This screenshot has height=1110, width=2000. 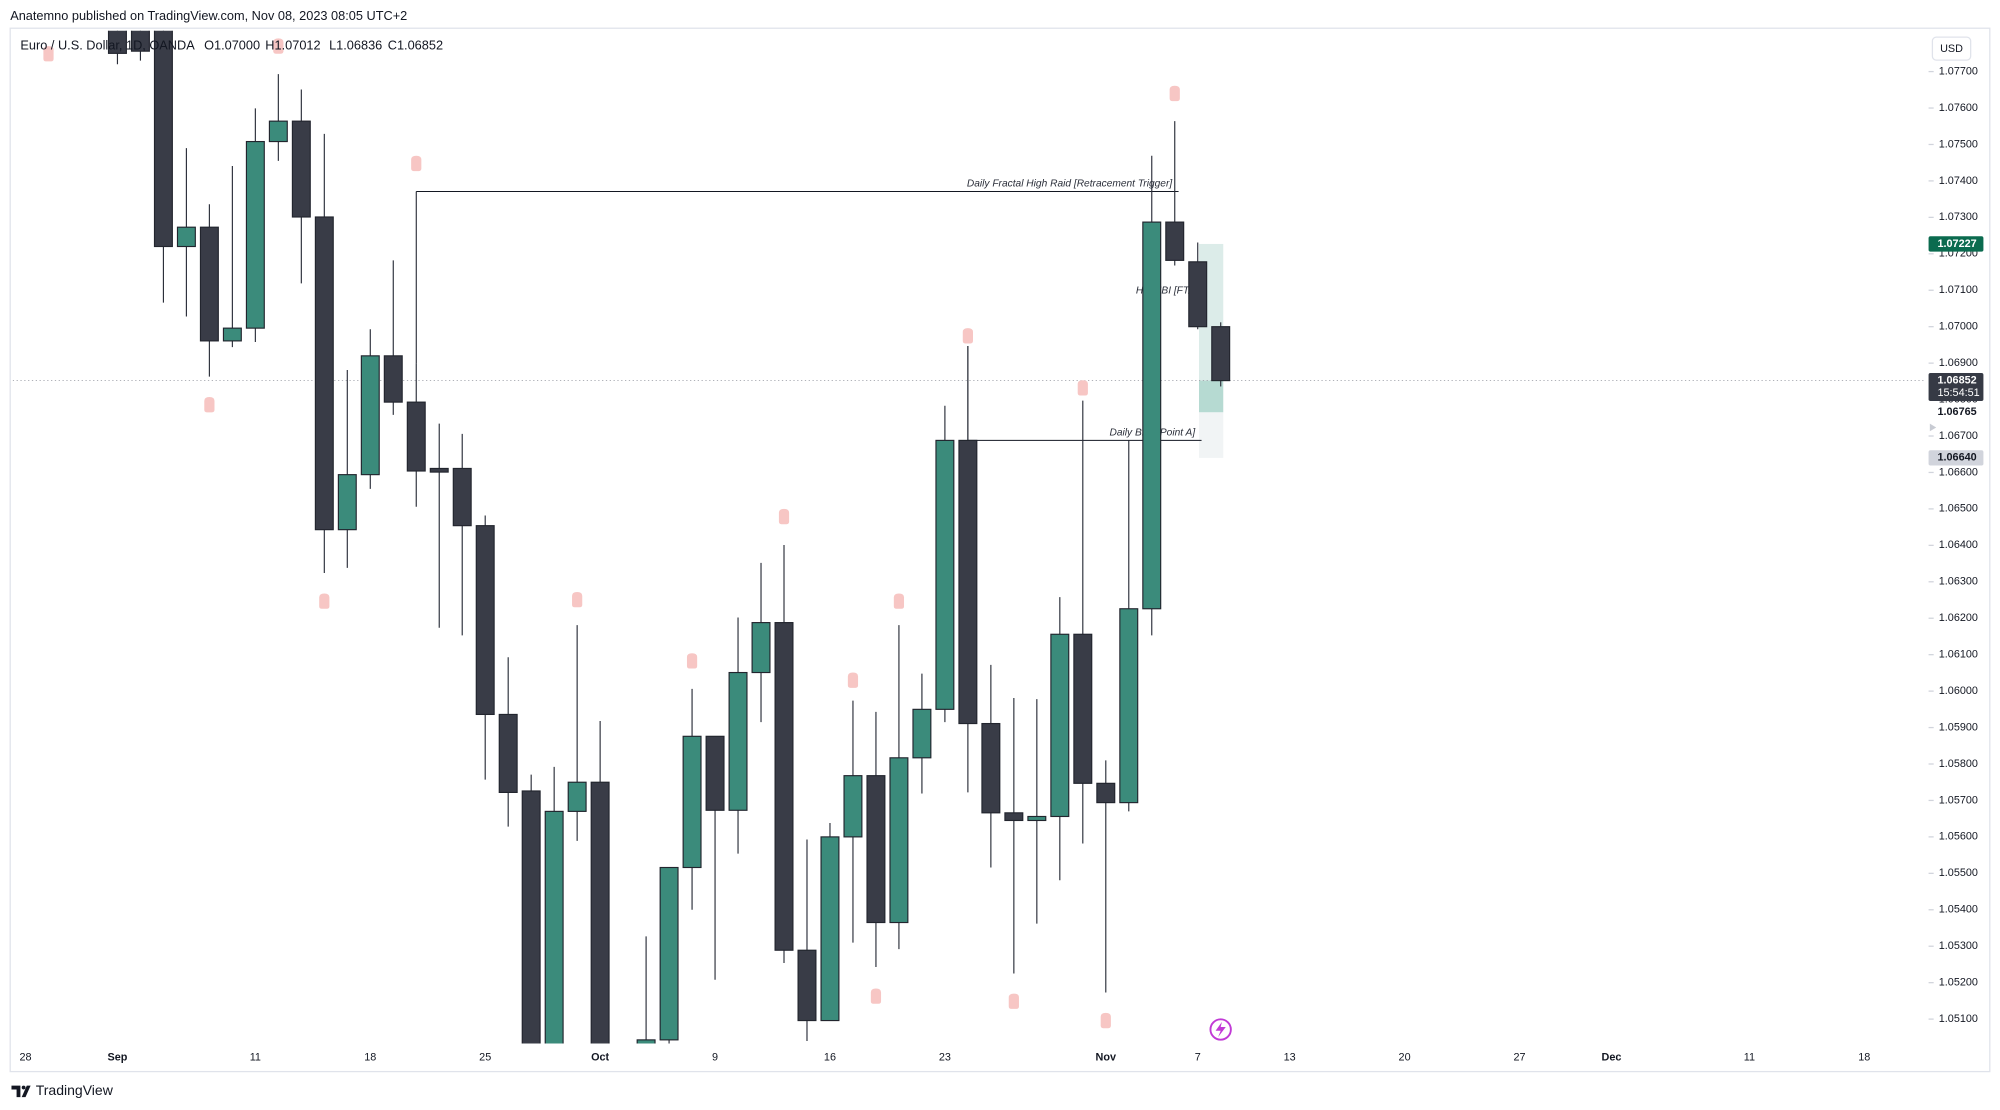 I want to click on x-tick-label: 27, so click(x=1519, y=1057).